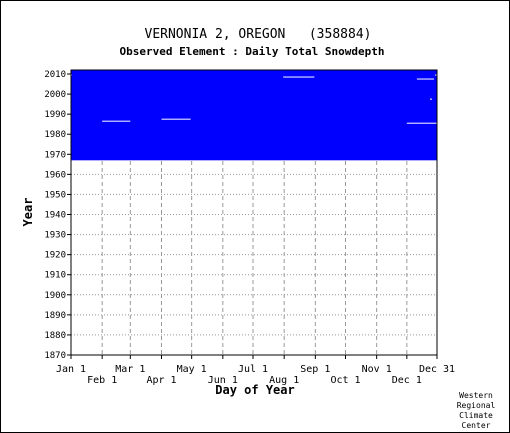  Describe the element at coordinates (284, 380) in the screenshot. I see `x-tick-label: Aug 1` at that location.